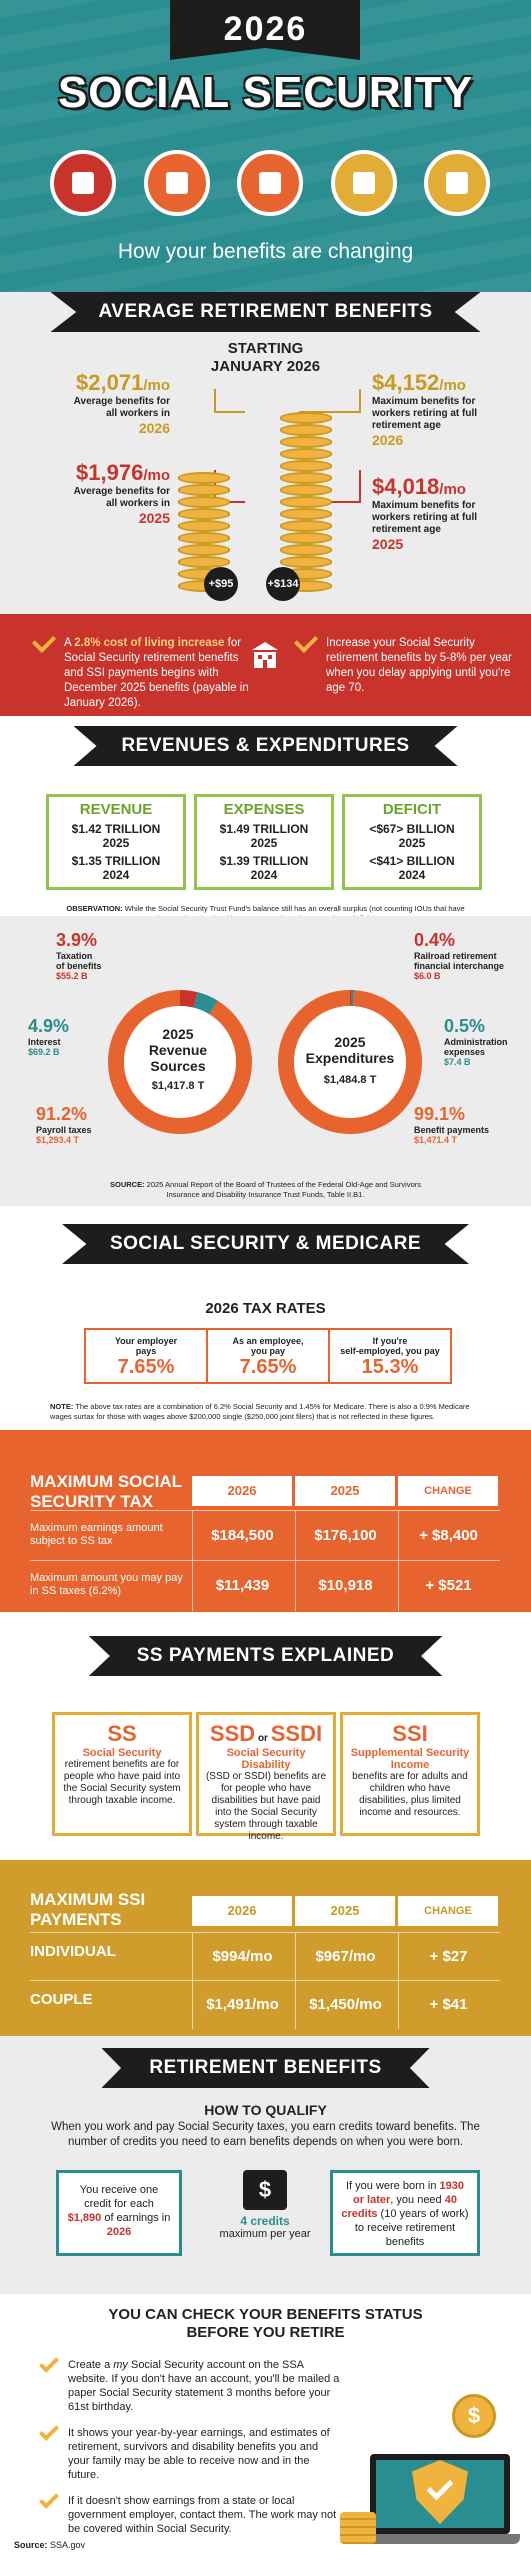 The width and height of the screenshot is (531, 2560). I want to click on ssi-h2025: 2025, so click(345, 1910).